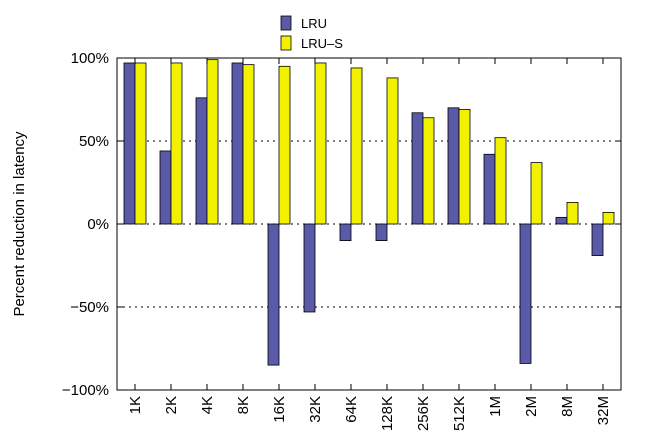  I want to click on bar-lru-s-8k, so click(248, 144).